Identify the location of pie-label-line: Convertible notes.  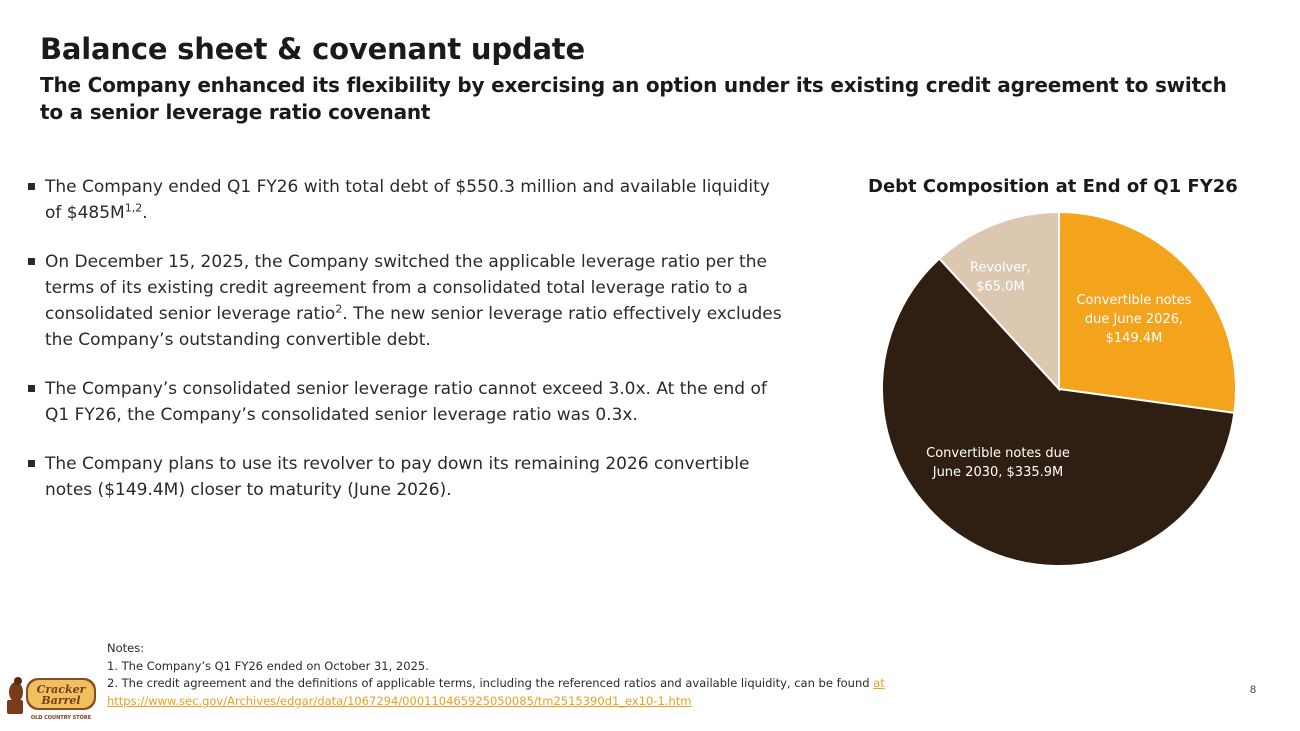
(1133, 300).